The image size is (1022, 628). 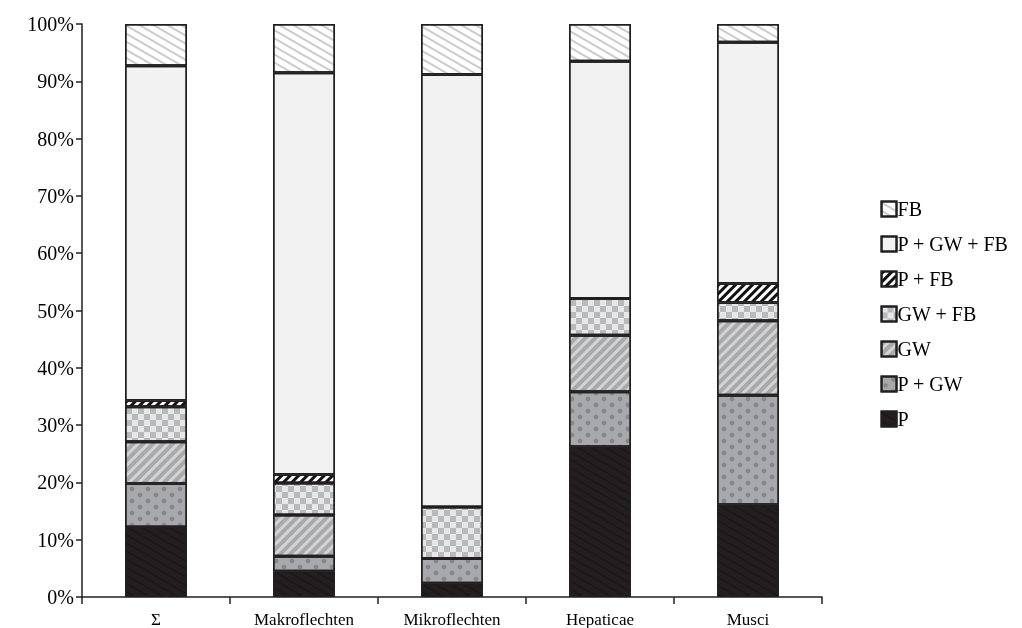 I want to click on legend-label: GW, so click(x=914, y=349).